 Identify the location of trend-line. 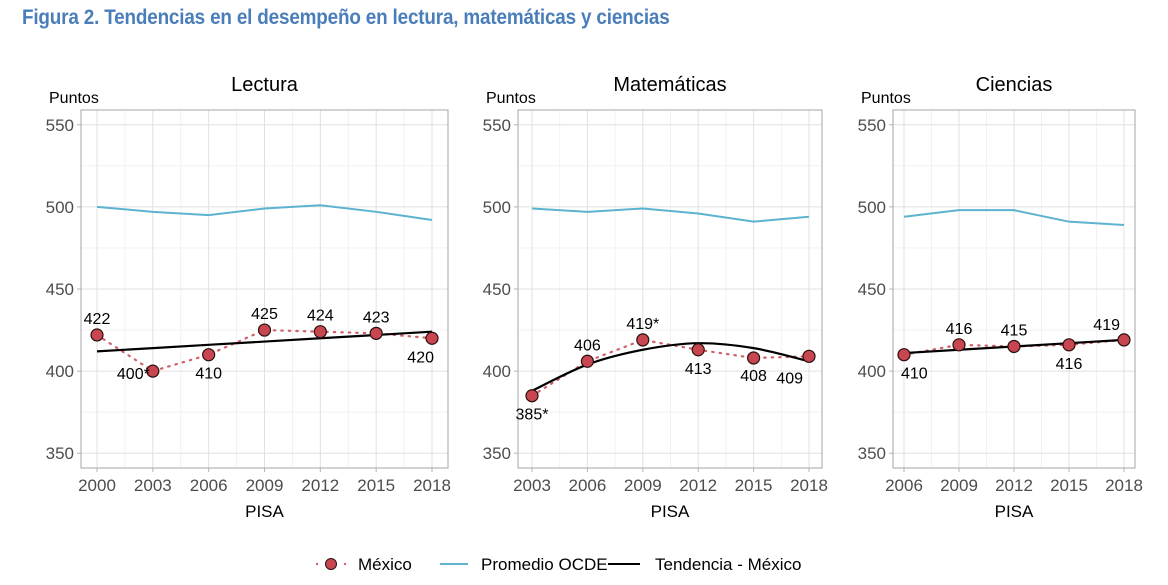
(670, 367).